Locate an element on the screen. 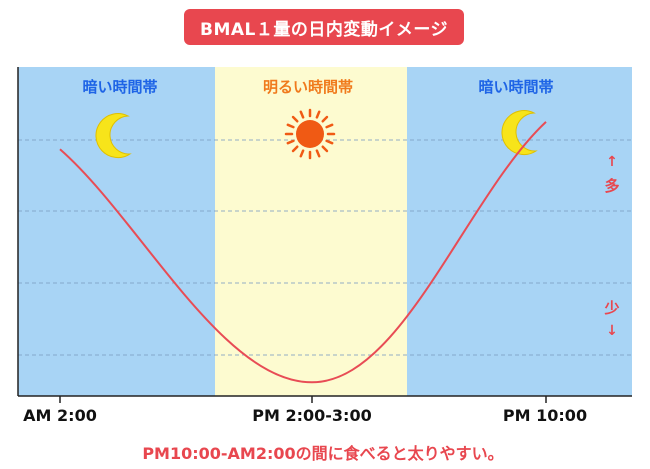 Image resolution: width=650 pixels, height=469 pixels. band-label-dark-1: 暗い時間帯 is located at coordinates (119, 87).